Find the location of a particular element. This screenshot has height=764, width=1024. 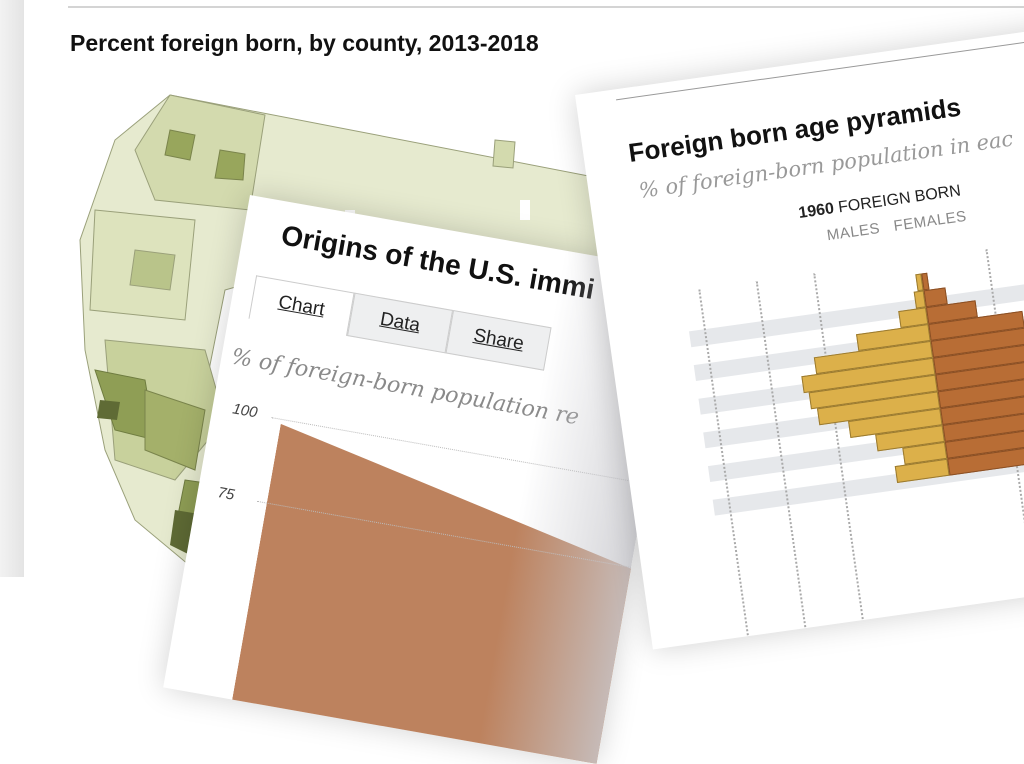

year: 1960 is located at coordinates (816, 211).